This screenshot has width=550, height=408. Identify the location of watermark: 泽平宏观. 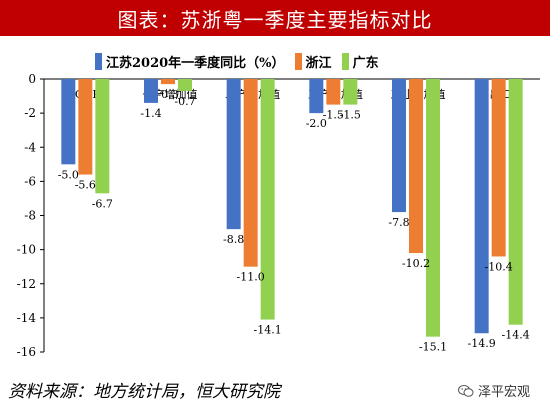
(494, 390).